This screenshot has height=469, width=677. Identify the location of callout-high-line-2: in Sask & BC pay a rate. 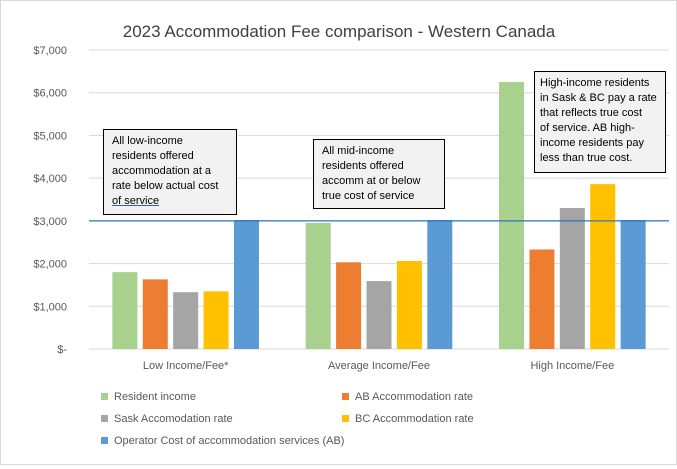
(598, 98).